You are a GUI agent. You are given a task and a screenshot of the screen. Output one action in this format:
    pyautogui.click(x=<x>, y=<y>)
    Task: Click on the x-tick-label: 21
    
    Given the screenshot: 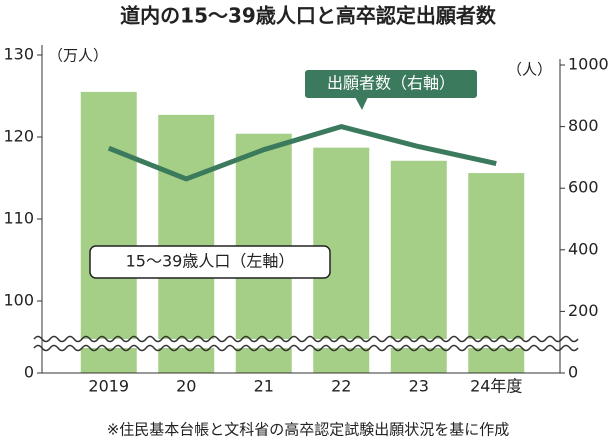 What is the action you would take?
    pyautogui.click(x=264, y=386)
    